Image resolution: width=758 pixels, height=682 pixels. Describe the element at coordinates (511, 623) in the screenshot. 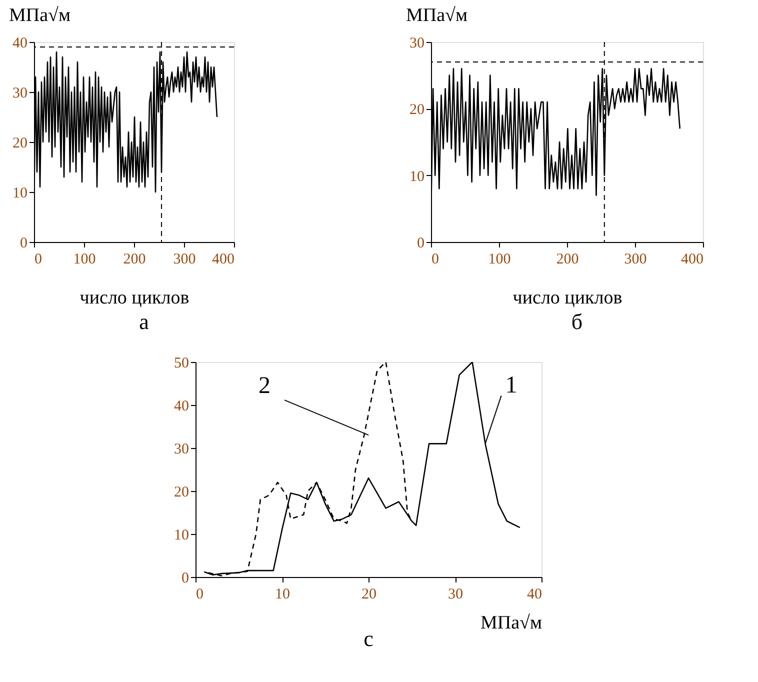

I see `x-axis-title: МПа√м` at that location.